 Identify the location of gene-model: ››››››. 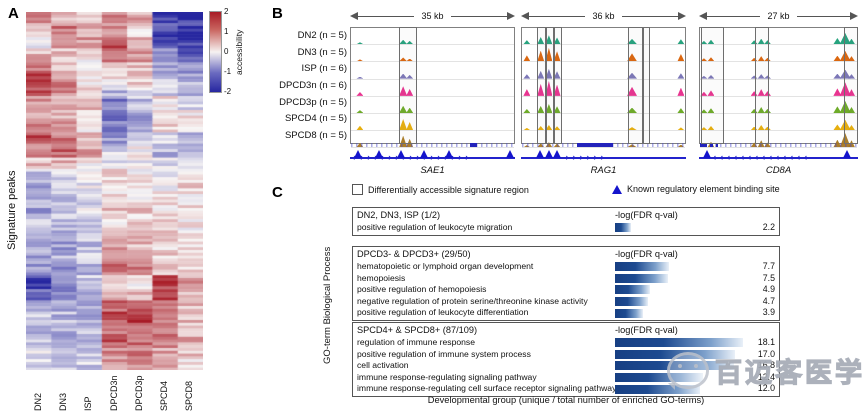
(603, 157).